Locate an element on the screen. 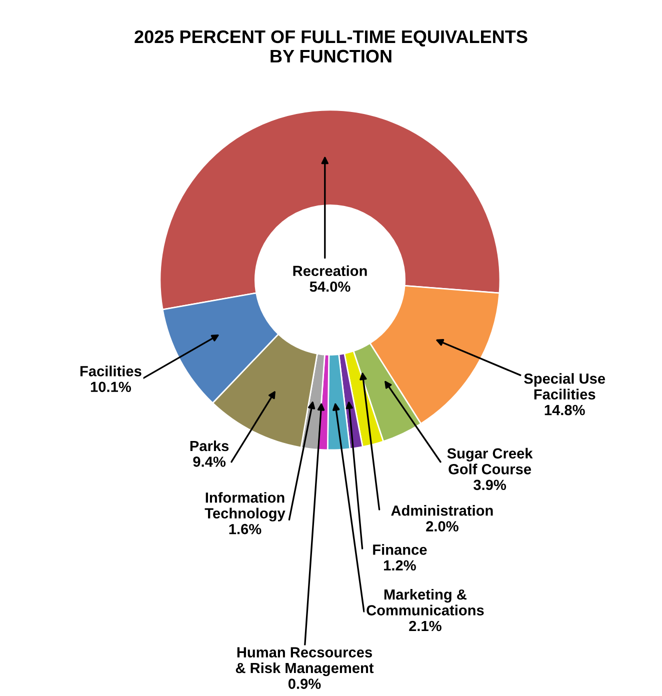  data-label: 14.8% is located at coordinates (564, 410).